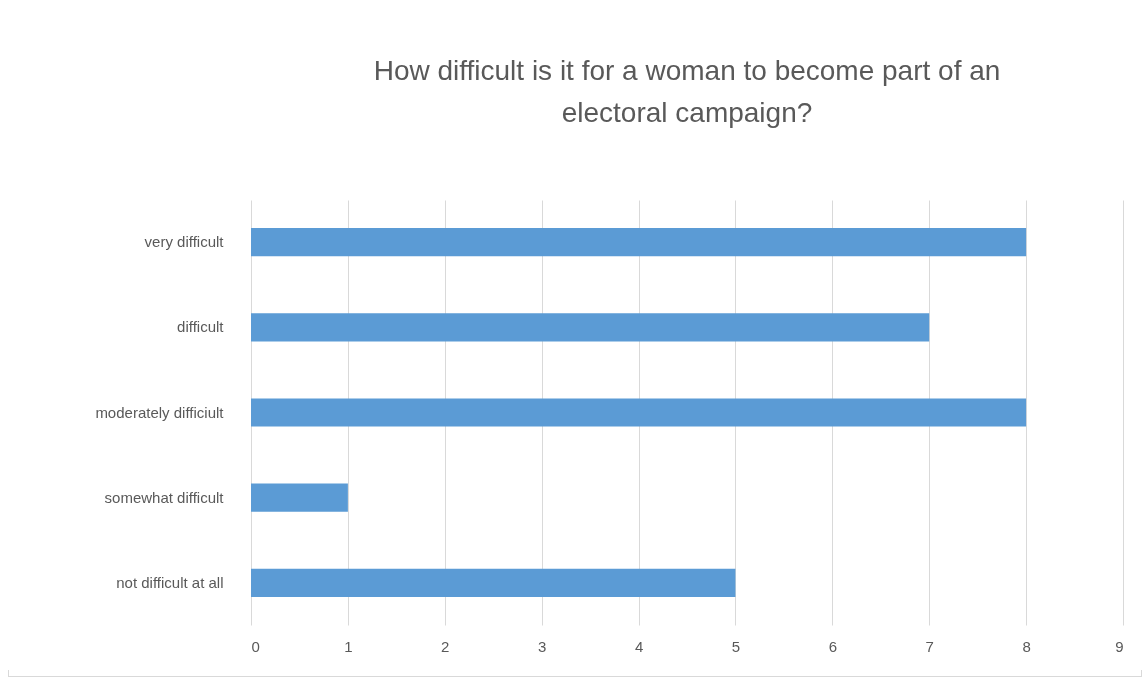 This screenshot has height=678, width=1148. I want to click on x-tick-label: 2, so click(445, 646).